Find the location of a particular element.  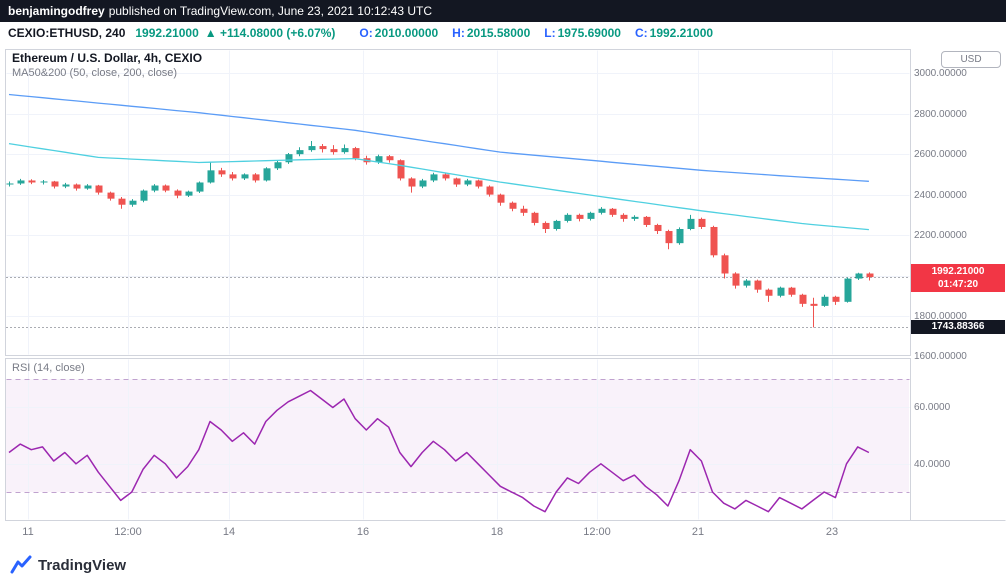

svg-text: 1600.00000 is located at coordinates (940, 356).